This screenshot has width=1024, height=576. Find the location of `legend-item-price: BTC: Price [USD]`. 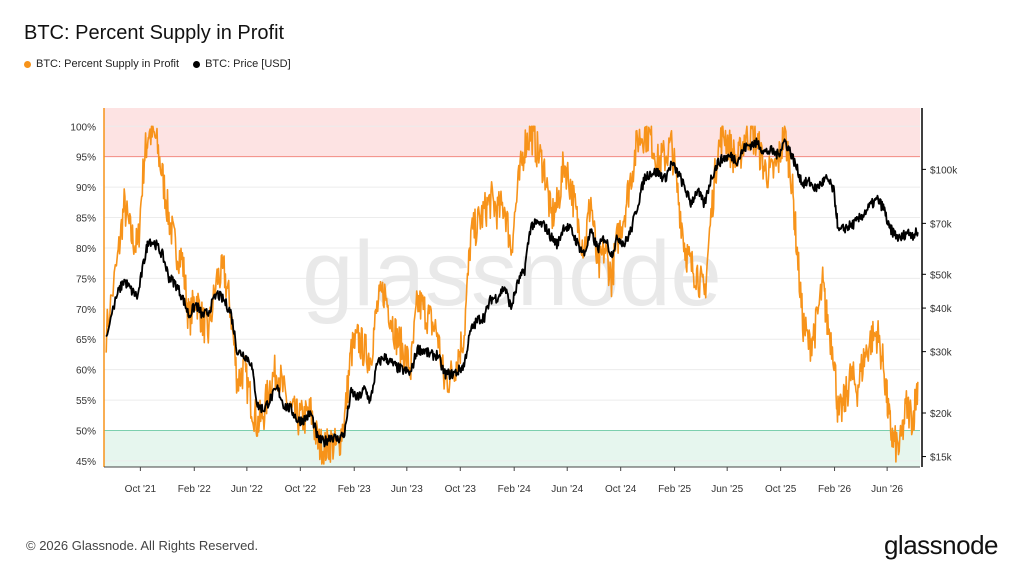

legend-item-price: BTC: Price [USD] is located at coordinates (242, 64).